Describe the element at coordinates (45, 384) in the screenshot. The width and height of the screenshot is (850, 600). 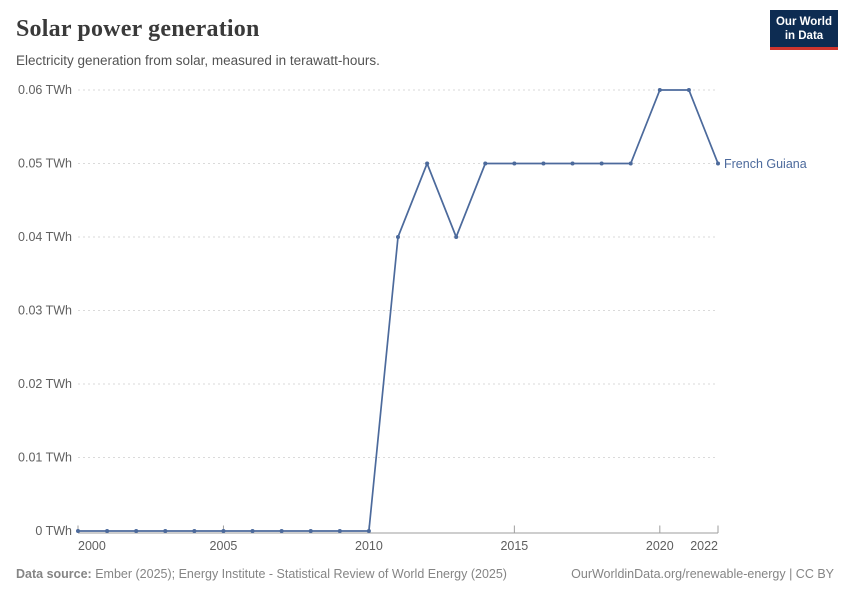
I see `y-axis-tick-label: 0.02 TWh` at that location.